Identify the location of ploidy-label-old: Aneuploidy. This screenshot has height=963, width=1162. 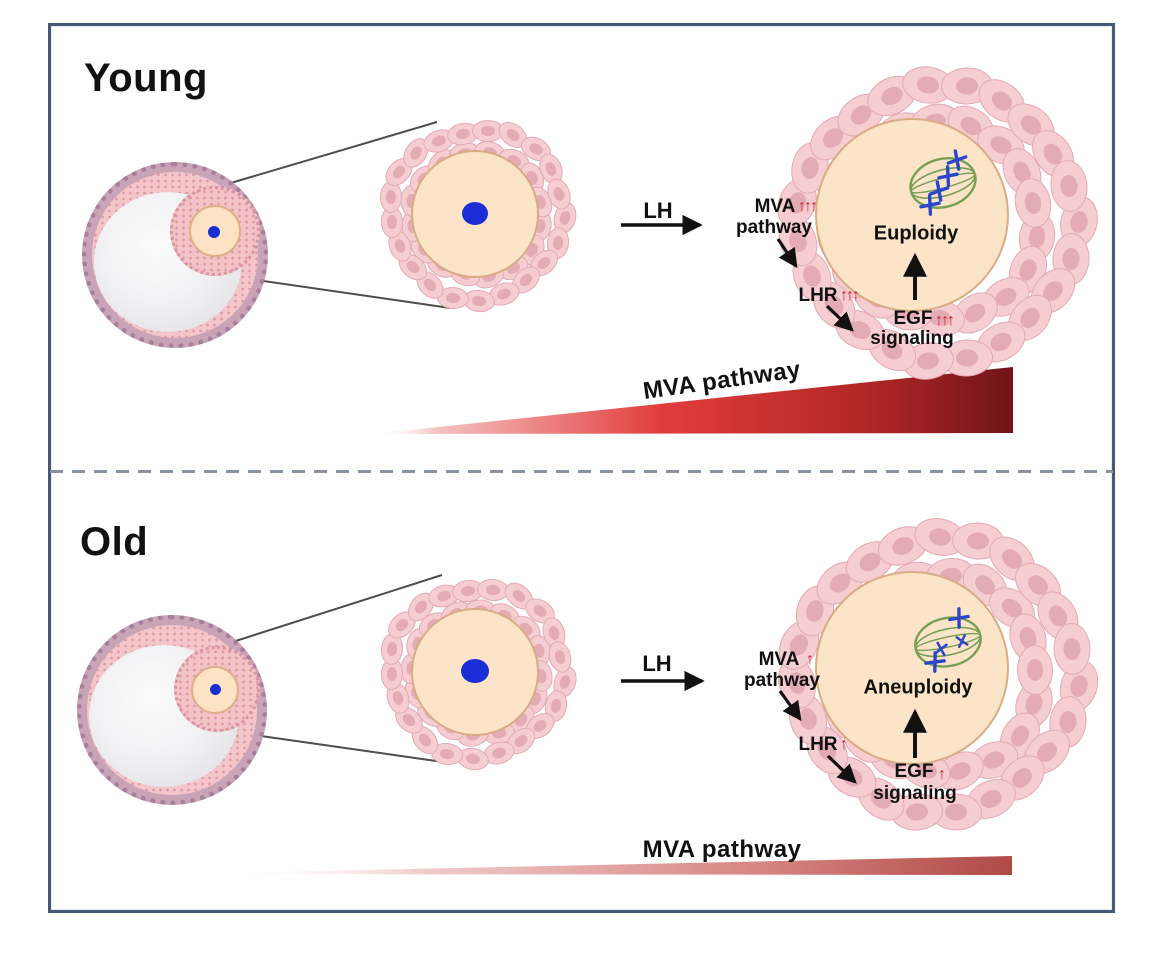
(918, 687).